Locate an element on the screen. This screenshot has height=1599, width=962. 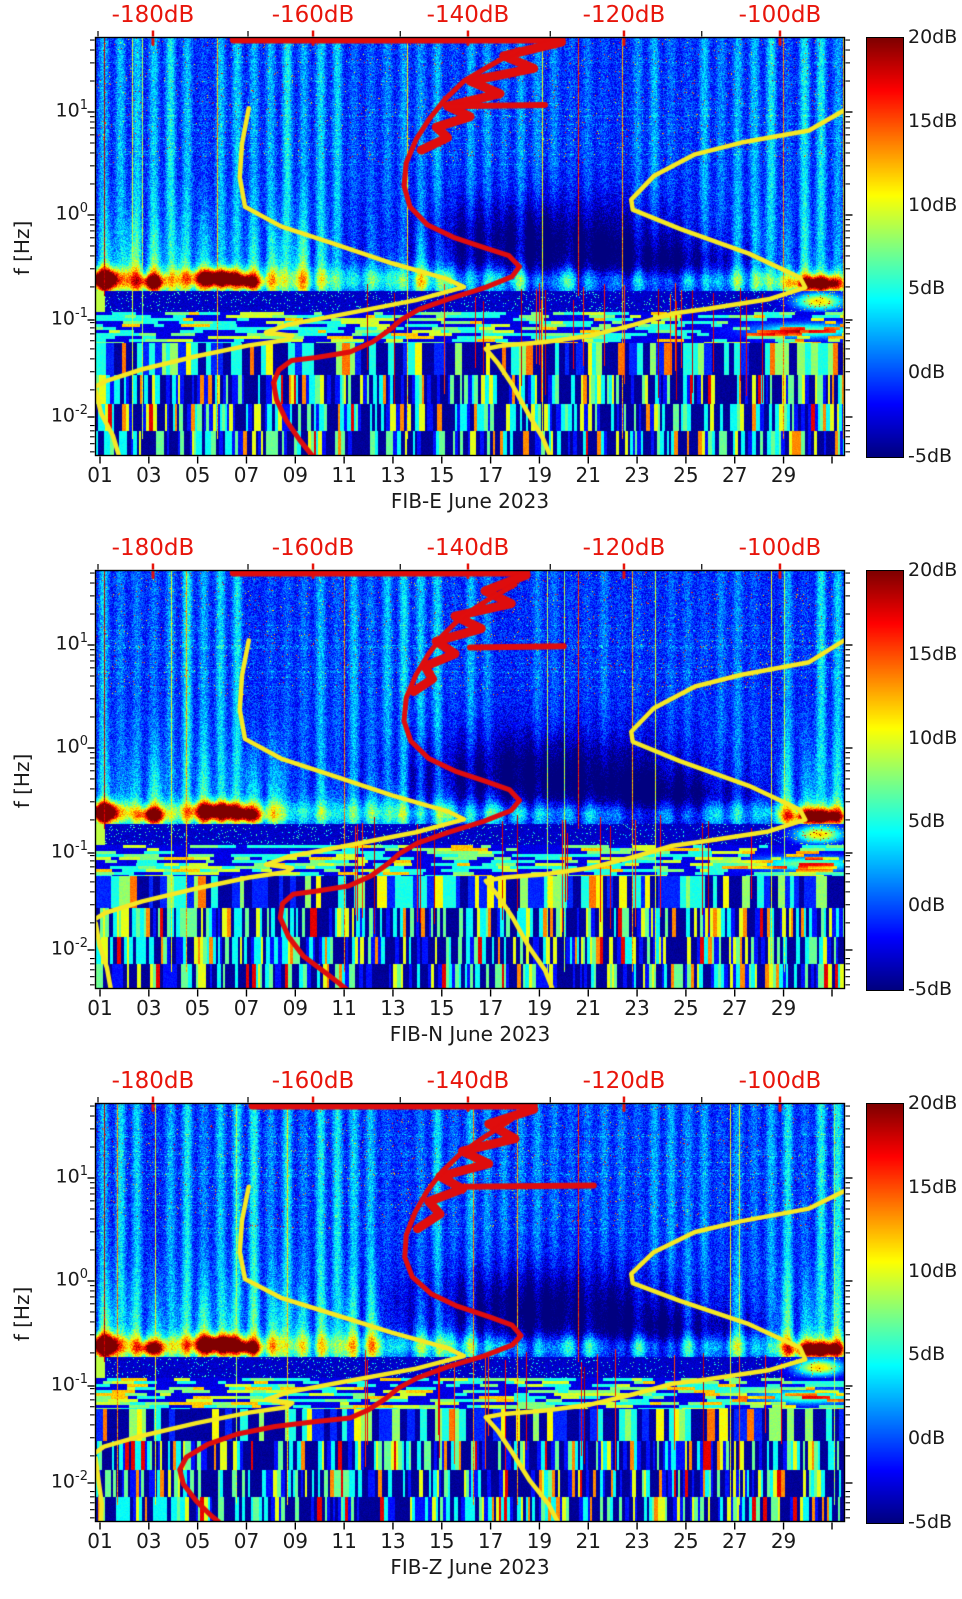
colorbar-fib-z is located at coordinates (885, 1313).